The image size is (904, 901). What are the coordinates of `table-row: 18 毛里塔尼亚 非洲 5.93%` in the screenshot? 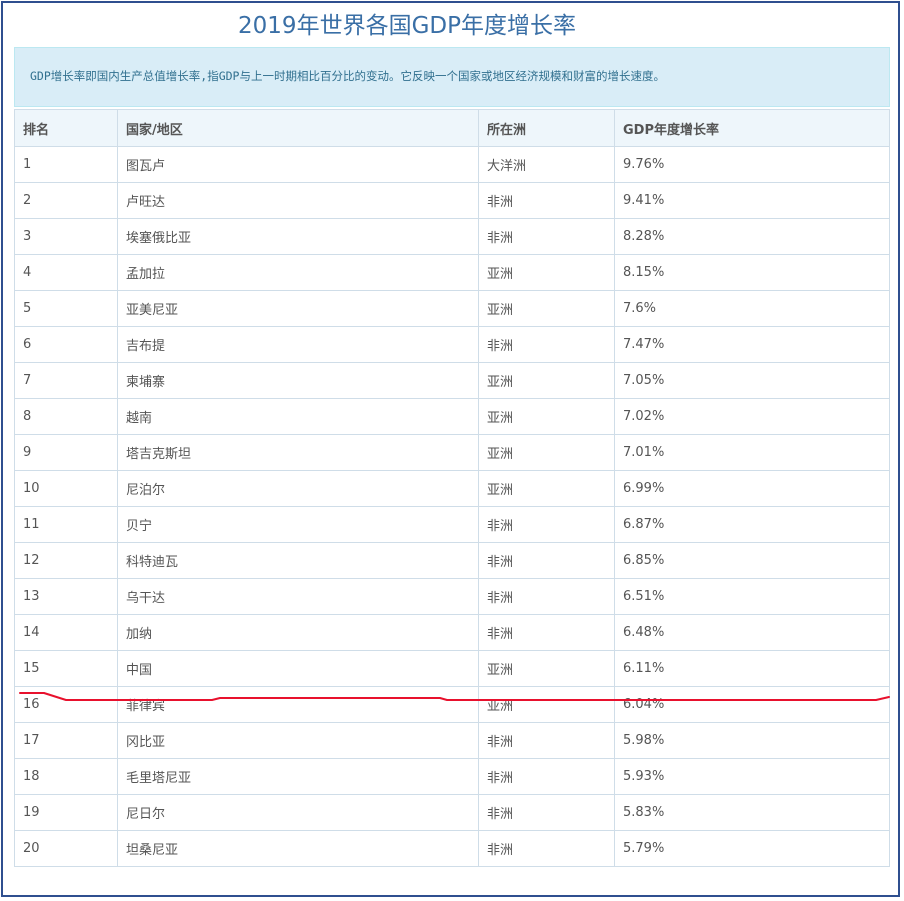 It's located at (452, 776).